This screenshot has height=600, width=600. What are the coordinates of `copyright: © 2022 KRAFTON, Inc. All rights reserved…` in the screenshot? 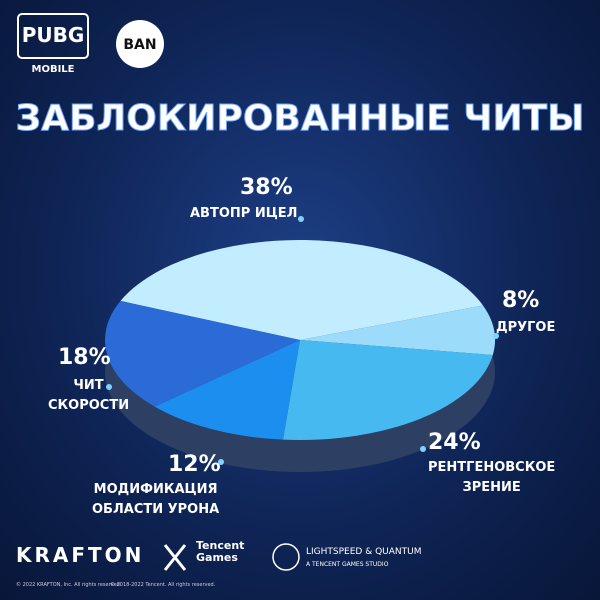 It's located at (69, 584).